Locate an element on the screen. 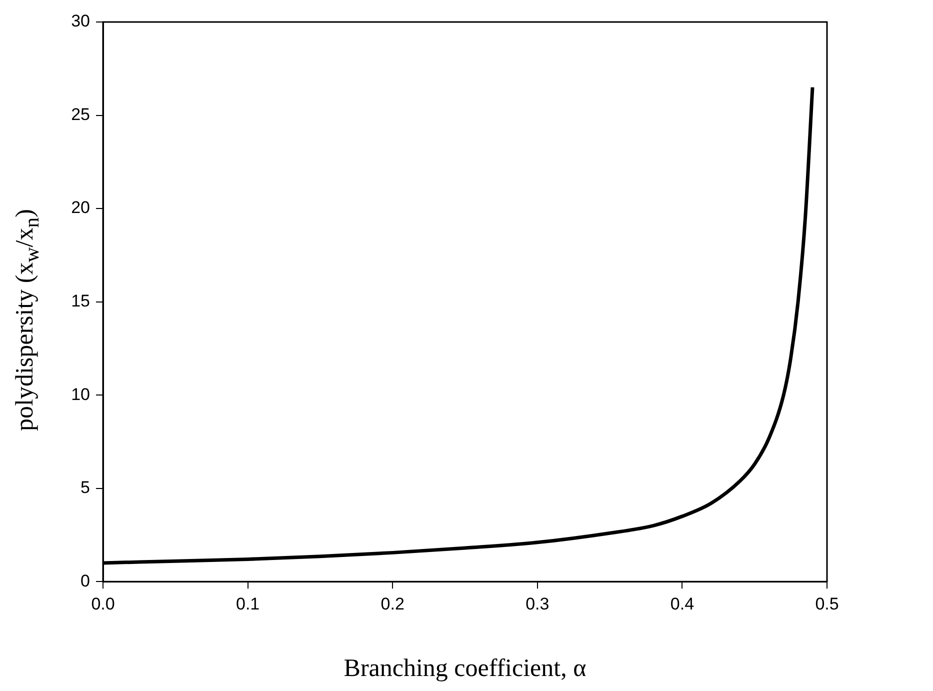 Image resolution: width=933 pixels, height=691 pixels. x-tick-label: 0.5 is located at coordinates (827, 604).